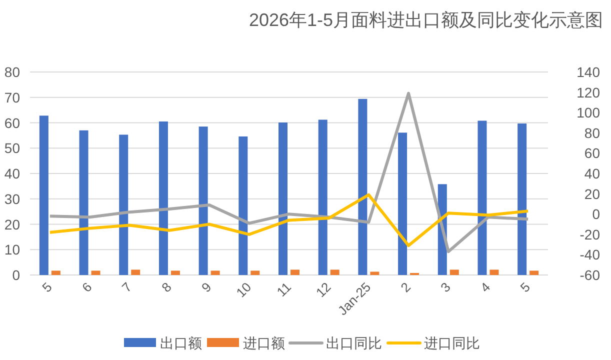  What do you see at coordinates (243, 289) in the screenshot?
I see `x-tick-label: 10` at bounding box center [243, 289].